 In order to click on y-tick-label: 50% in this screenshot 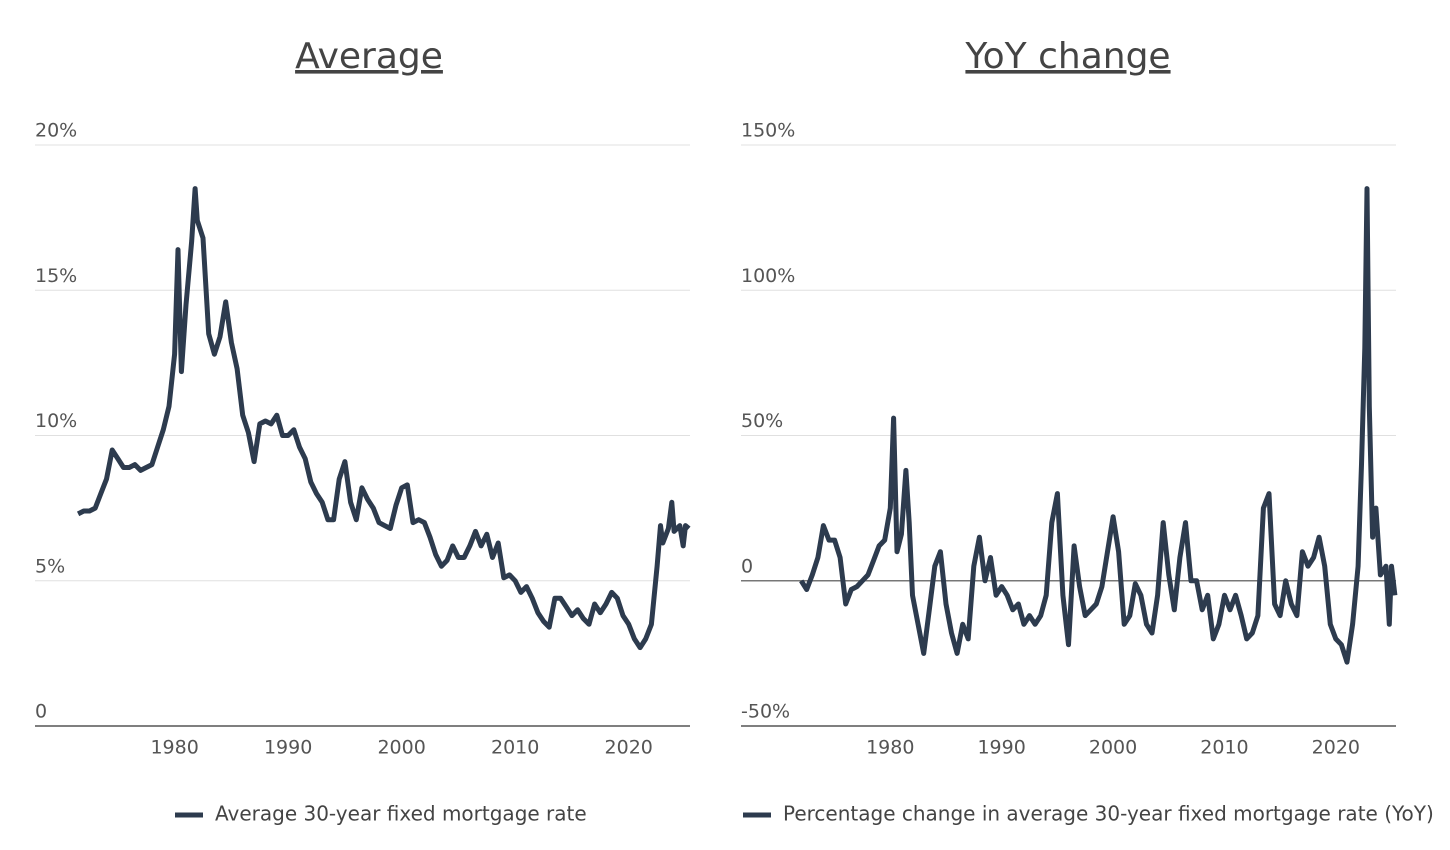, I will do `click(762, 421)`.